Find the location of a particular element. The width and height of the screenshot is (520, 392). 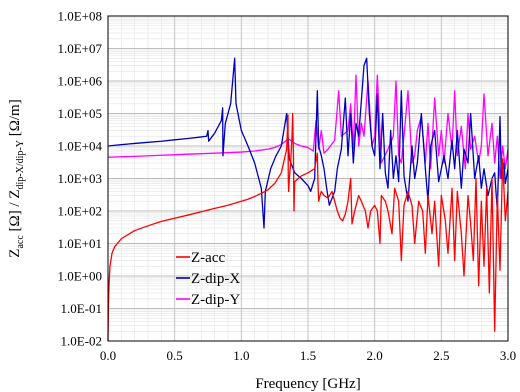

x-tick-label: 0.5 is located at coordinates (175, 355).